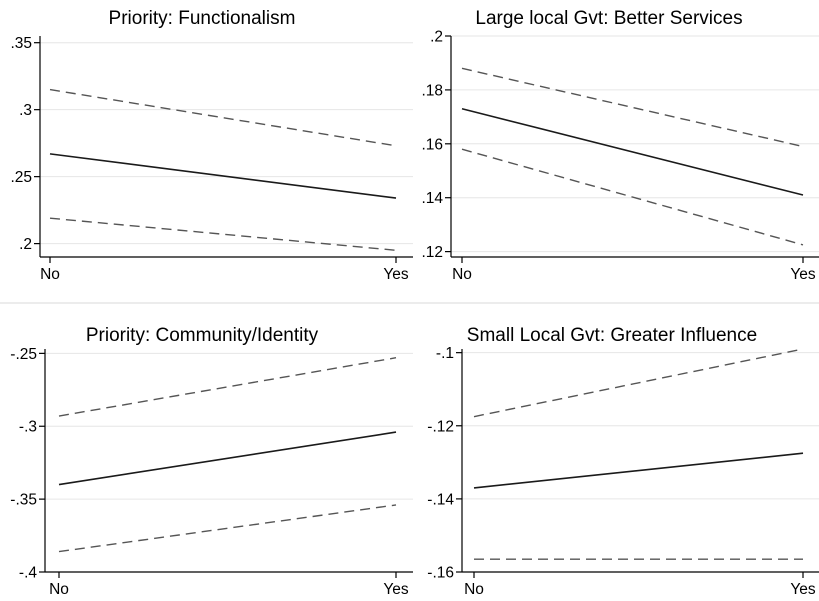 This screenshot has height=601, width=819. What do you see at coordinates (28, 573) in the screenshot?
I see `y-tick-label: -.4` at bounding box center [28, 573].